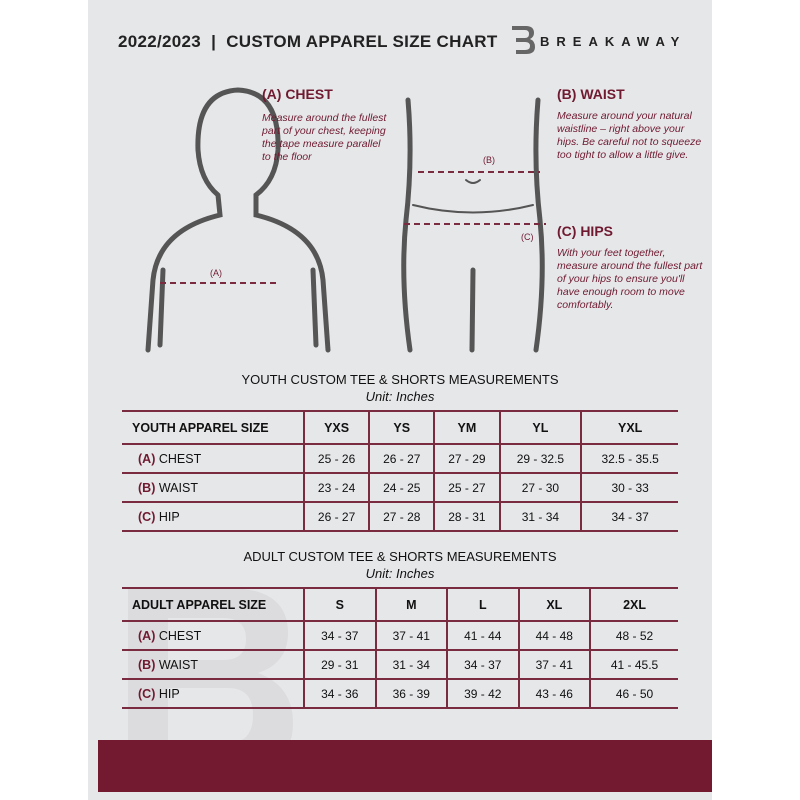 The height and width of the screenshot is (800, 800). I want to click on measurement-cell: 34 - 36, so click(339, 693).